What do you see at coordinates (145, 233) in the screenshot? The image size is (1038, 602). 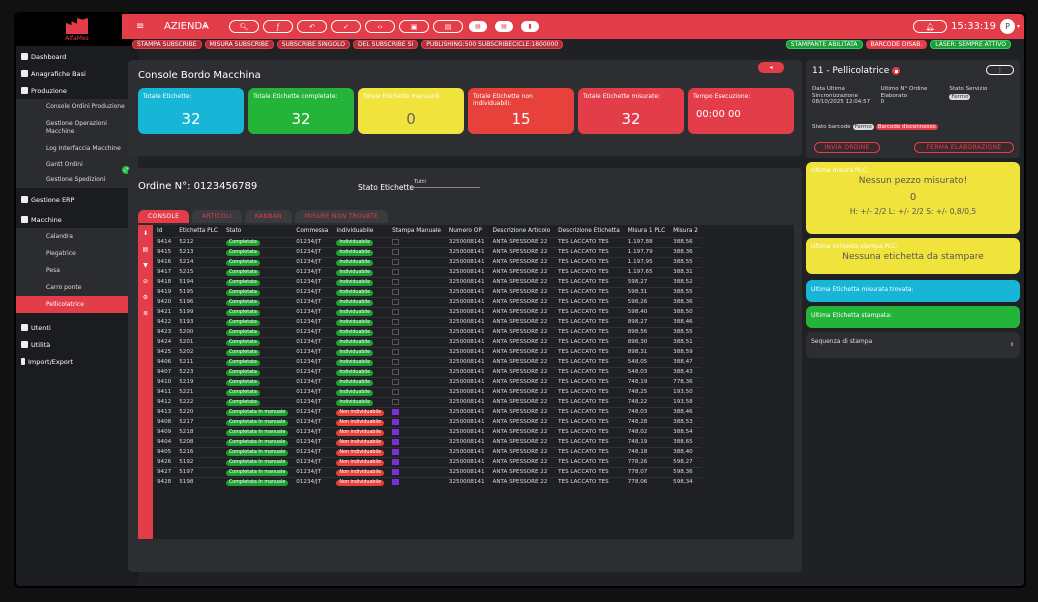 I see `download-icon: ⬇` at bounding box center [145, 233].